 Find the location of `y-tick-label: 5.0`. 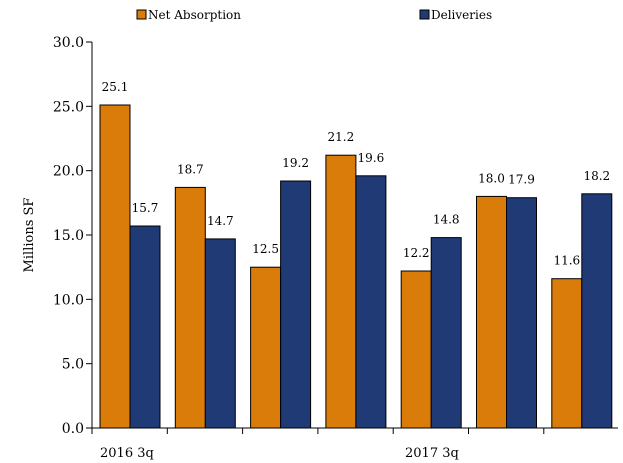

y-tick-label: 5.0 is located at coordinates (73, 365).